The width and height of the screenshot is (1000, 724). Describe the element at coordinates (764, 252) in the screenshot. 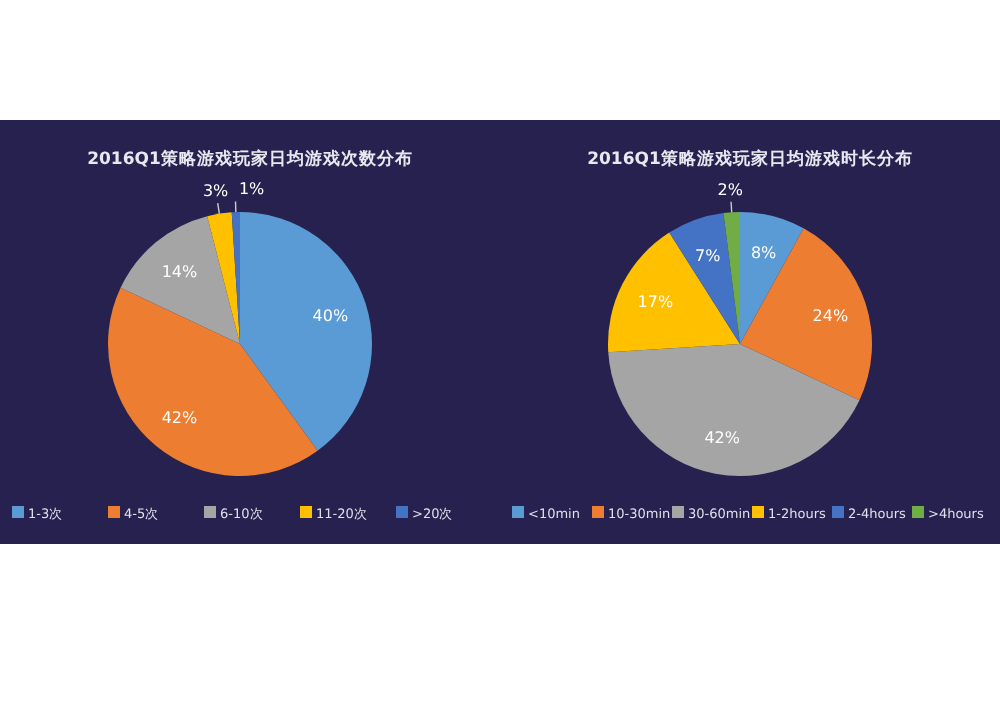

I see `data-label: 8%` at that location.